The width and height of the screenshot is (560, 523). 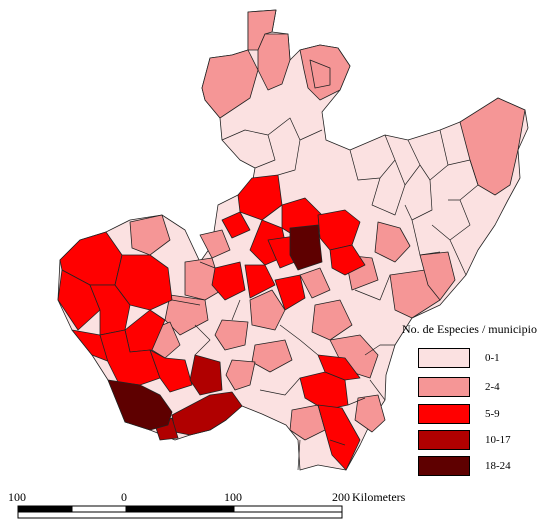 I want to click on legend-item-10-17: 10-17, so click(x=464, y=440).